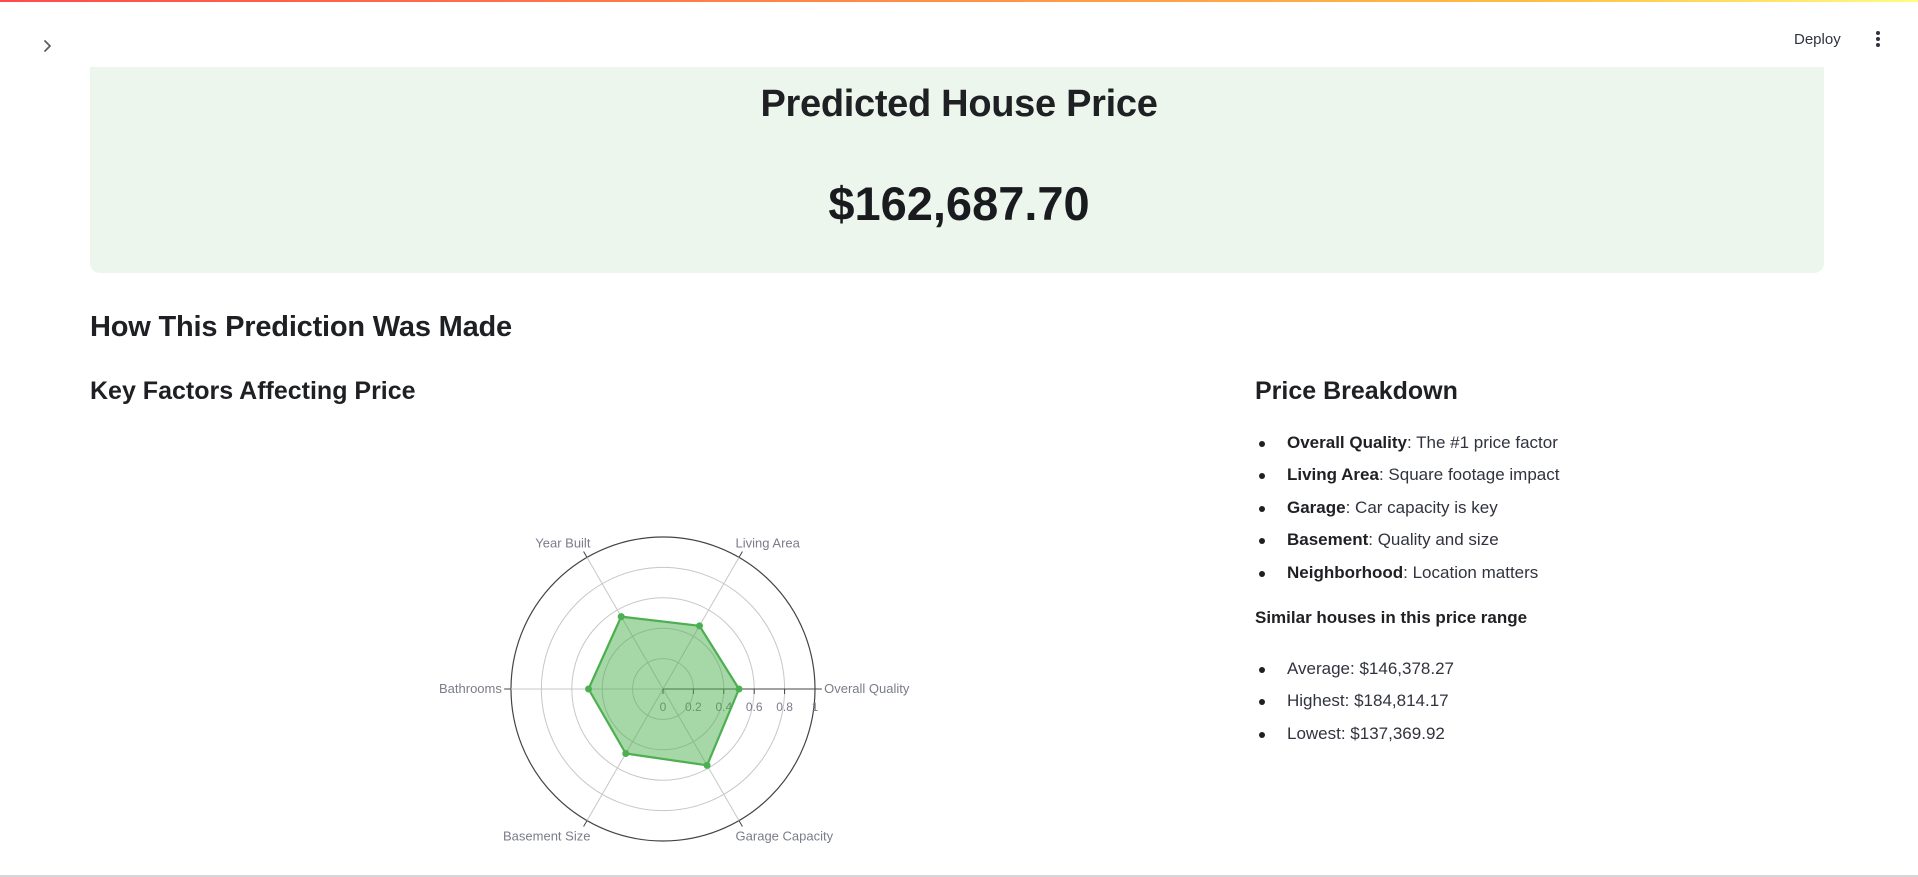  What do you see at coordinates (1354, 674) in the screenshot?
I see `list-item: Average: $146,378.27` at bounding box center [1354, 674].